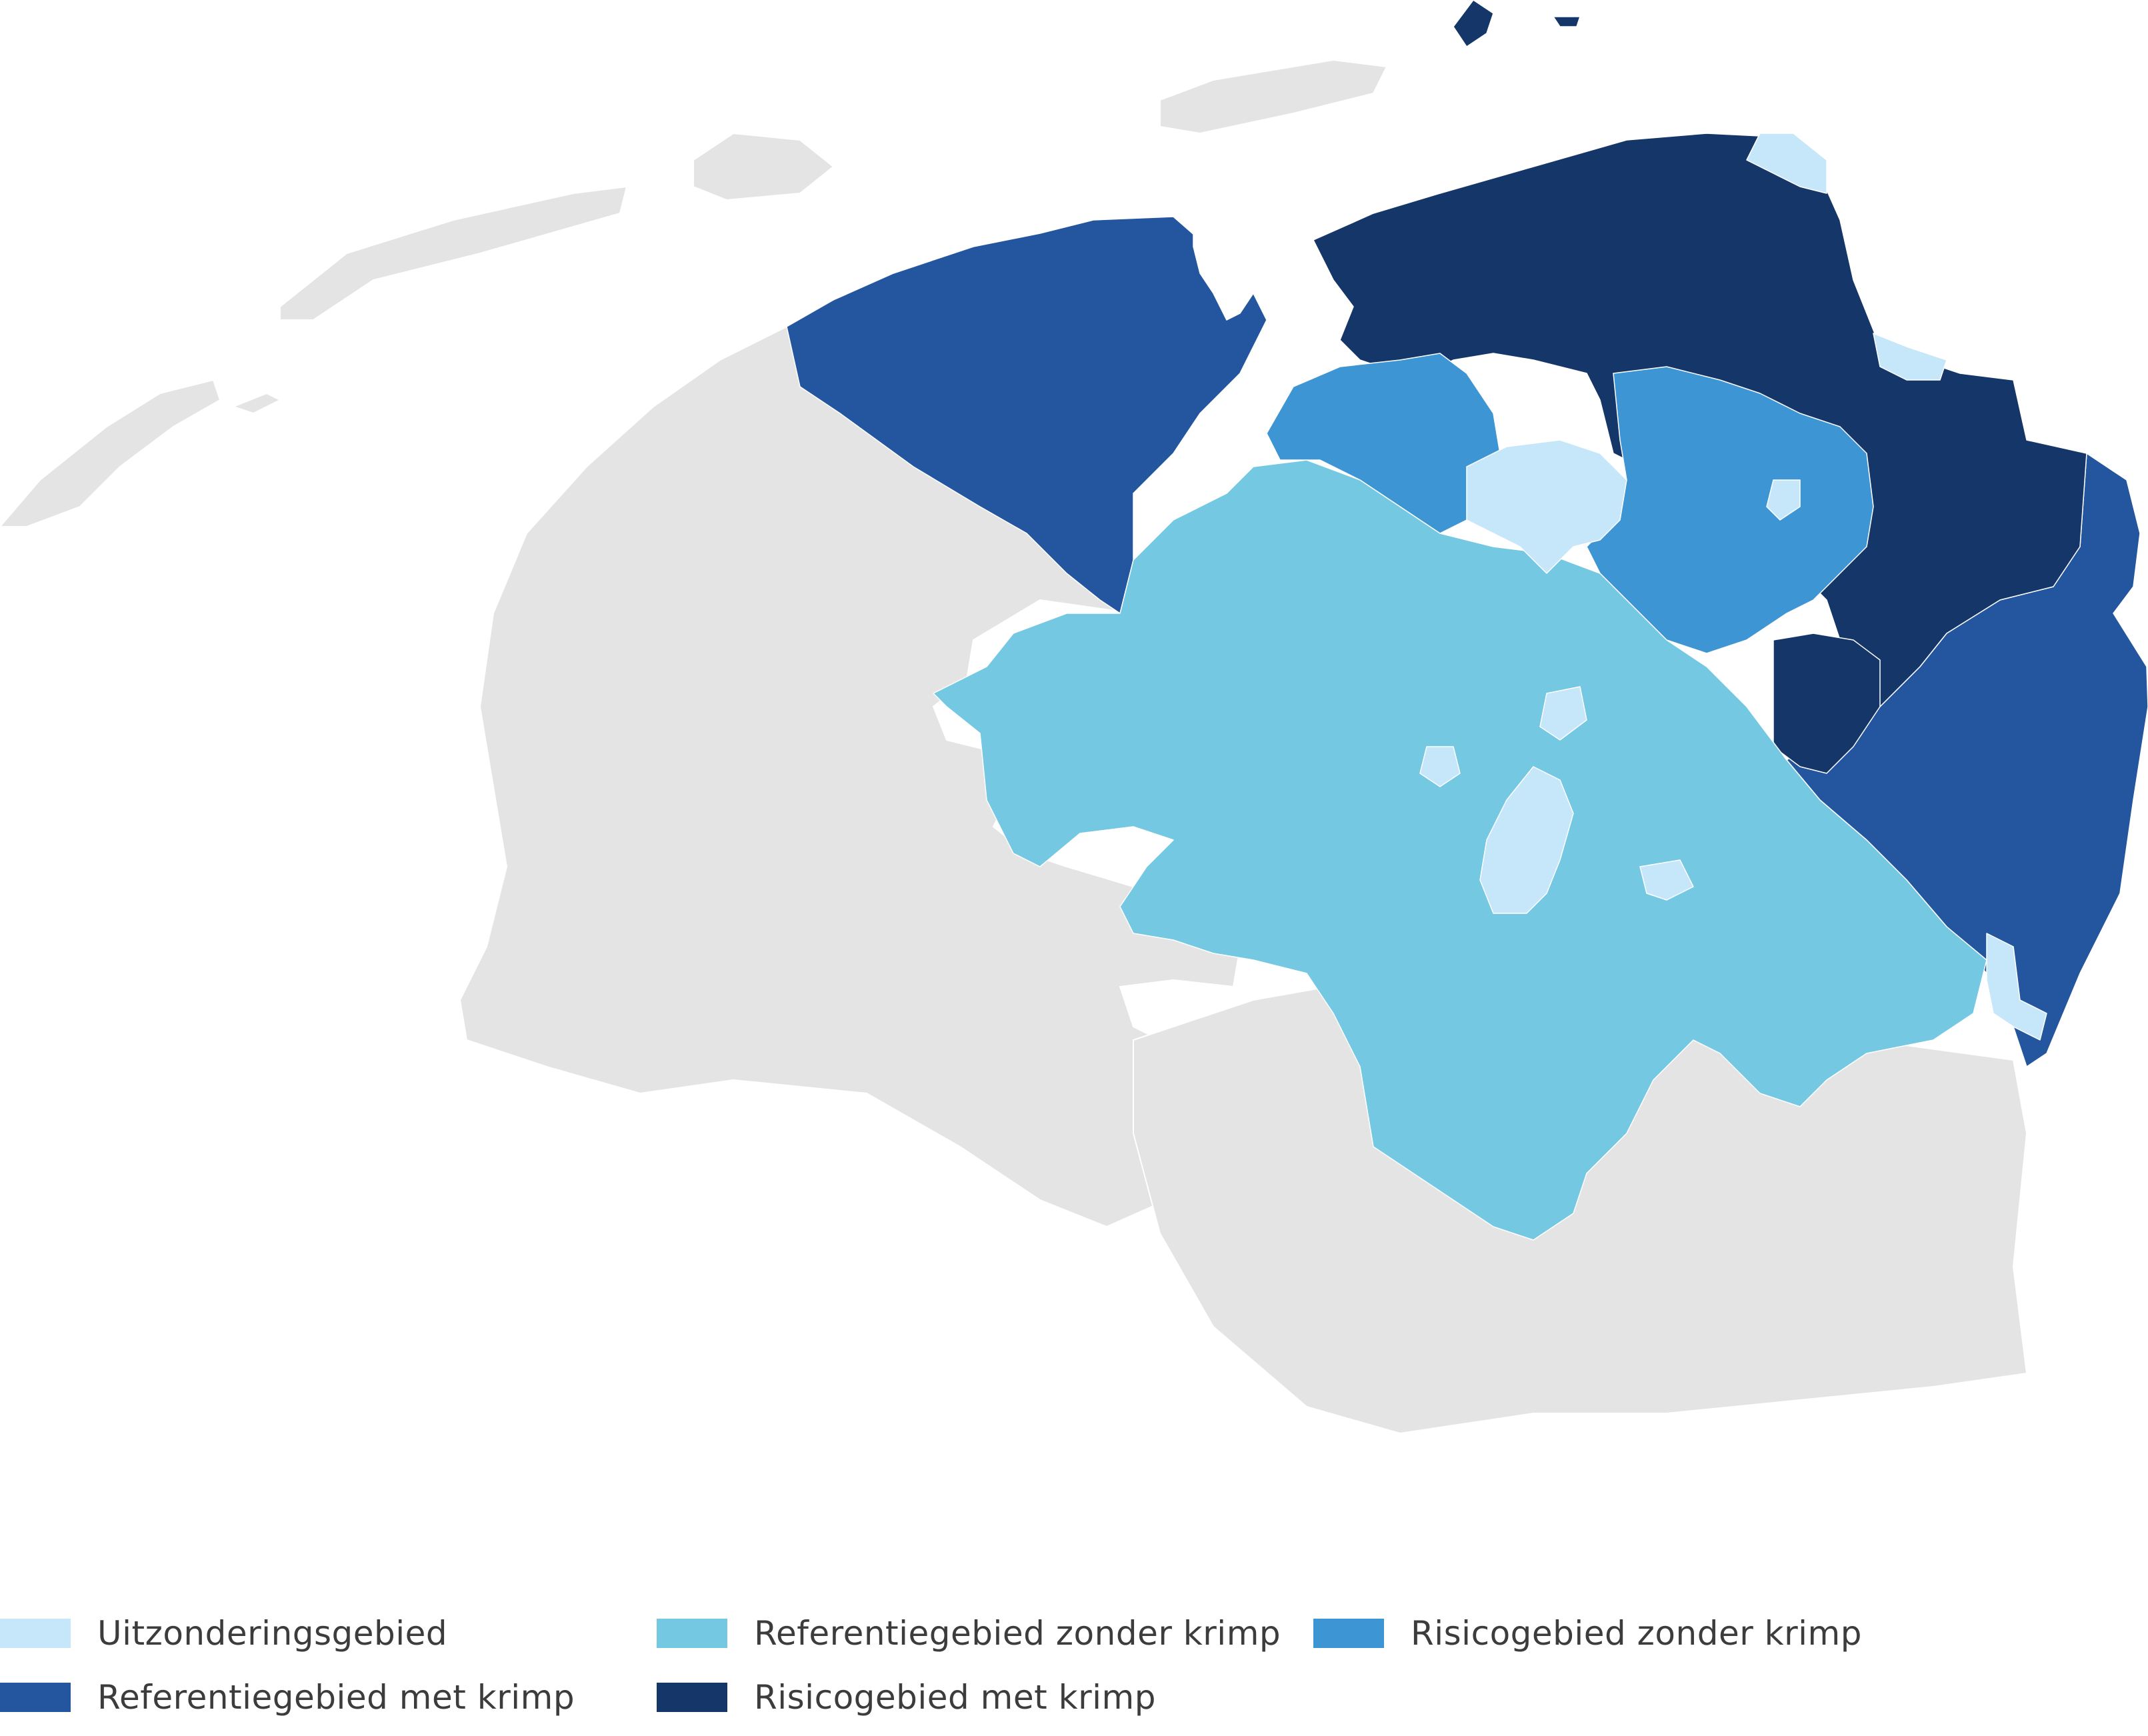 The height and width of the screenshot is (1736, 2148). Describe the element at coordinates (1910, 357) in the screenshot. I see `region-uitzondering-delfzijl` at that location.